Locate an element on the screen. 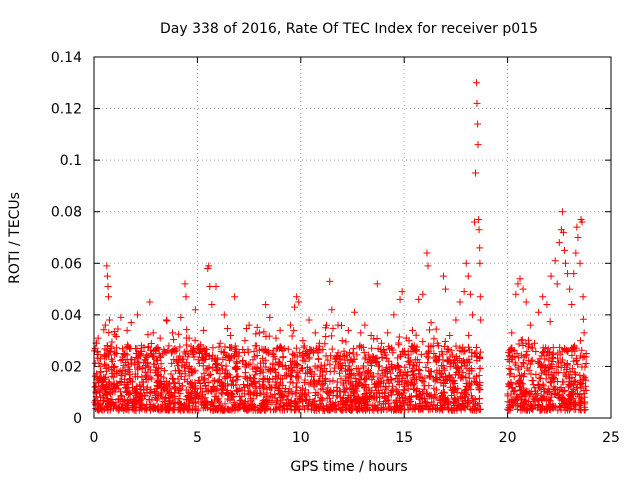  y-tick-label: 0.08 is located at coordinates (66, 213).